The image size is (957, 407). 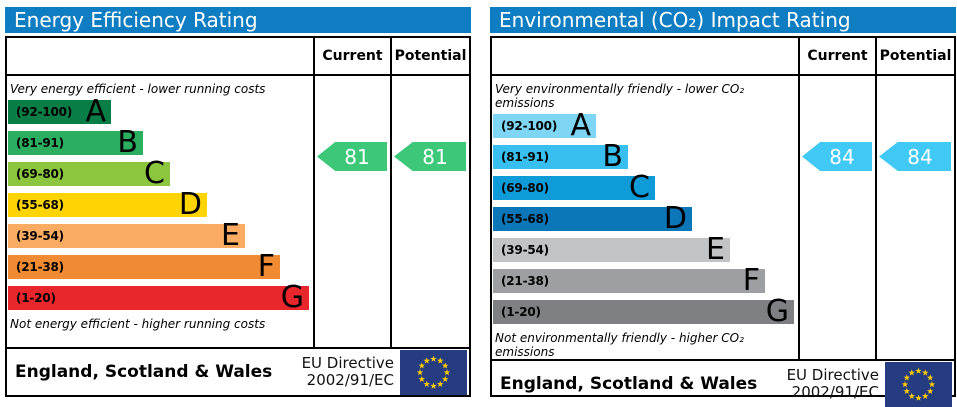 I want to click on potential-rating-arrow: 81, so click(x=430, y=156).